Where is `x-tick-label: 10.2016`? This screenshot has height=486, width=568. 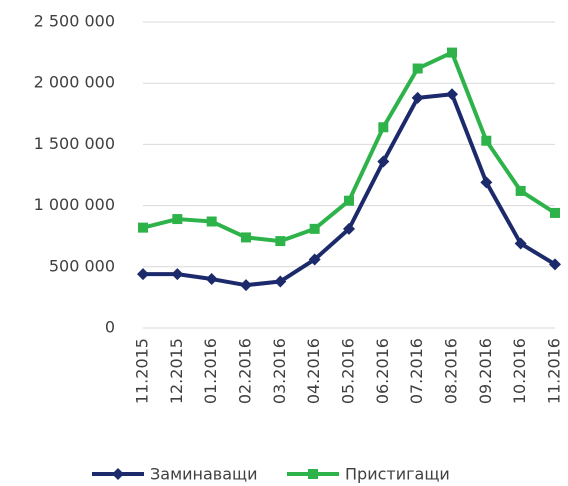 x-tick-label: 10.2016 is located at coordinates (519, 371).